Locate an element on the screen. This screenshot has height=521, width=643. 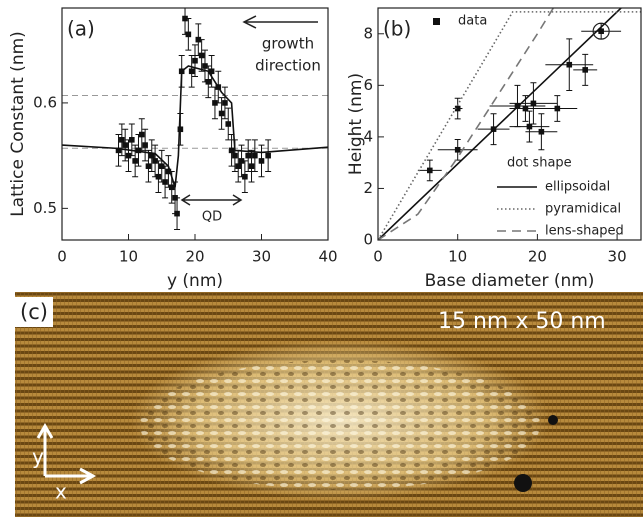
x-tick-label: 40 is located at coordinates (327, 257).